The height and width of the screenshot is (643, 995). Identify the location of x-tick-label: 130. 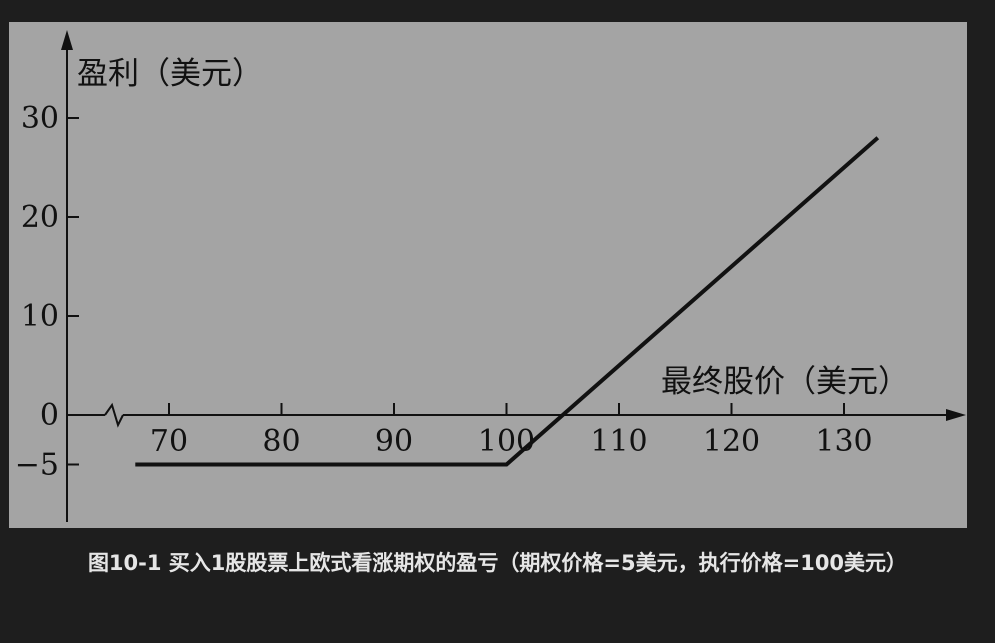
(843, 441).